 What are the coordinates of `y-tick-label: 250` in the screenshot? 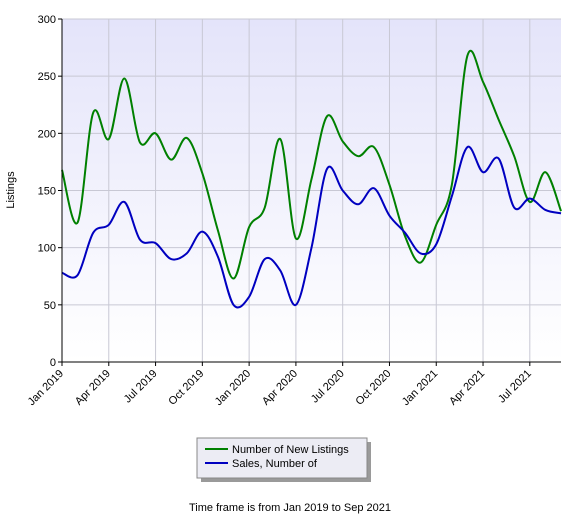 It's located at (47, 77).